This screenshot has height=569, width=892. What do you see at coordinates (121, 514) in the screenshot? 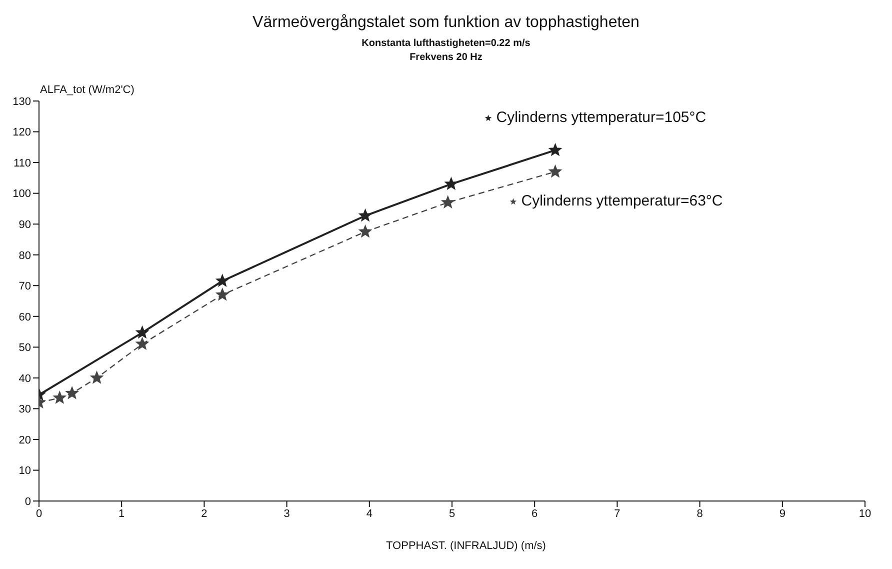
I see `x-tick-label: 1` at bounding box center [121, 514].